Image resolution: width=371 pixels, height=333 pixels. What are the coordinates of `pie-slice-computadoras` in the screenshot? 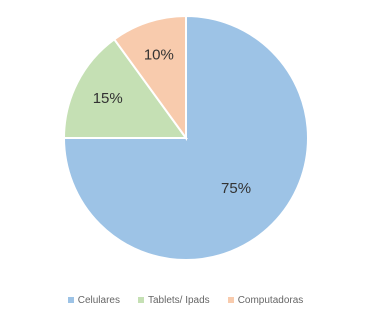 It's located at (149, 78).